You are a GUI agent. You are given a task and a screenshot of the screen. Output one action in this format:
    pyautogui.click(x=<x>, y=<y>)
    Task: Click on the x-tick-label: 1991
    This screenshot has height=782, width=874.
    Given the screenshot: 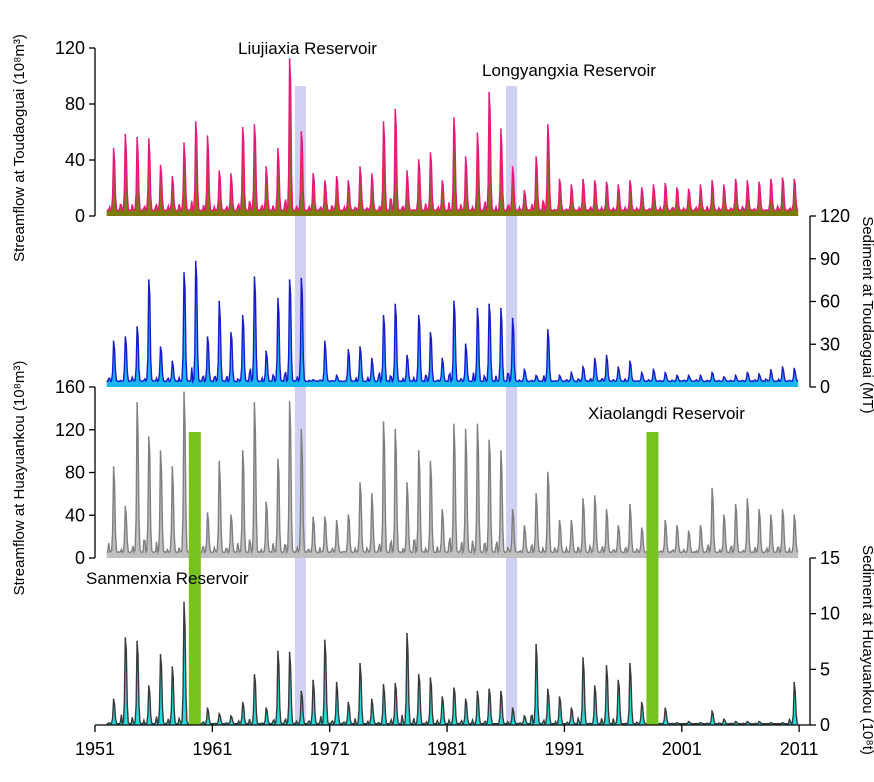 What is the action you would take?
    pyautogui.click(x=564, y=749)
    